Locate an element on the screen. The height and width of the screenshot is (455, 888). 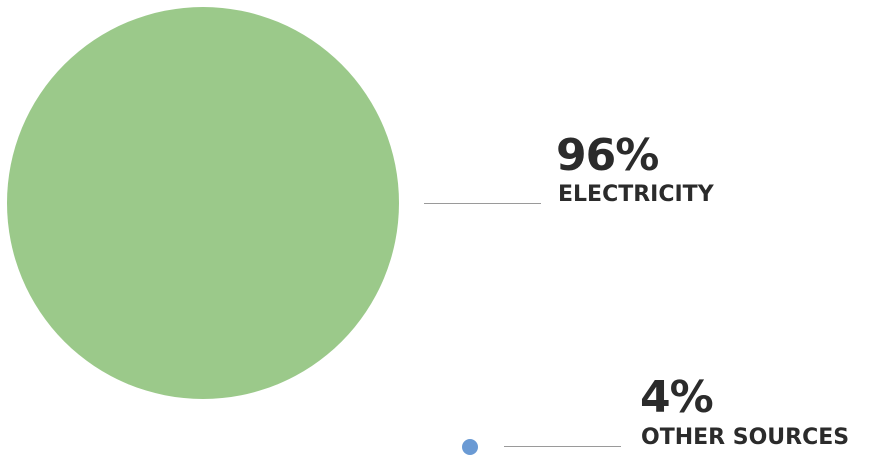
electricity-category-label: ELECTRICITY is located at coordinates (636, 194).